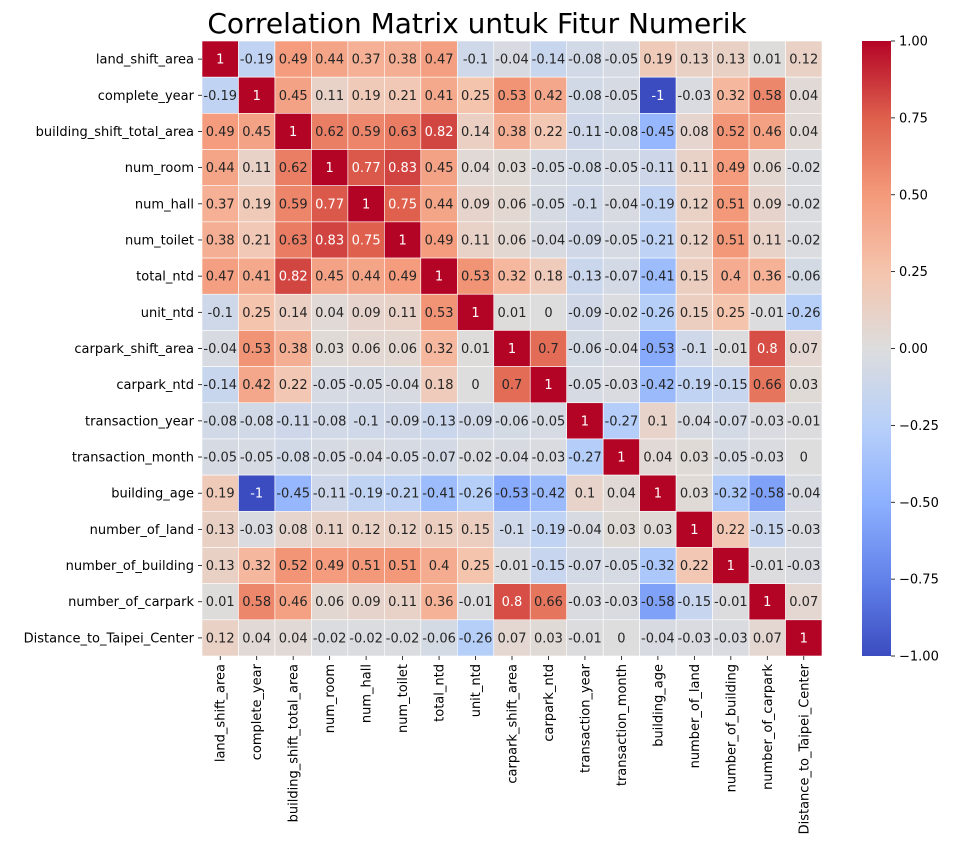 Image resolution: width=953 pixels, height=858 pixels. Describe the element at coordinates (658, 349) in the screenshot. I see `cell-value-label: -0.53` at that location.